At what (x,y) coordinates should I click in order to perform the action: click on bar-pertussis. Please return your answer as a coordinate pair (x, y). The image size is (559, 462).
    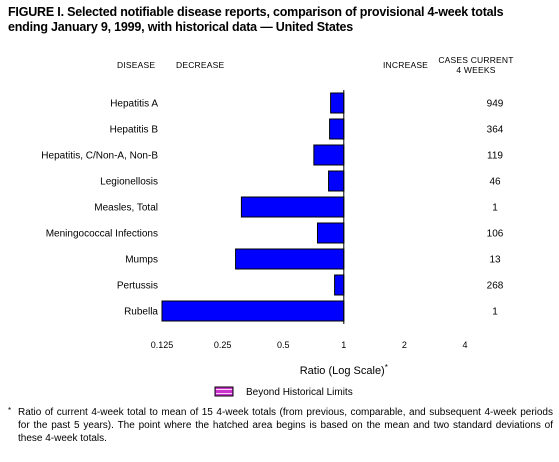
    Looking at the image, I should click on (339, 285).